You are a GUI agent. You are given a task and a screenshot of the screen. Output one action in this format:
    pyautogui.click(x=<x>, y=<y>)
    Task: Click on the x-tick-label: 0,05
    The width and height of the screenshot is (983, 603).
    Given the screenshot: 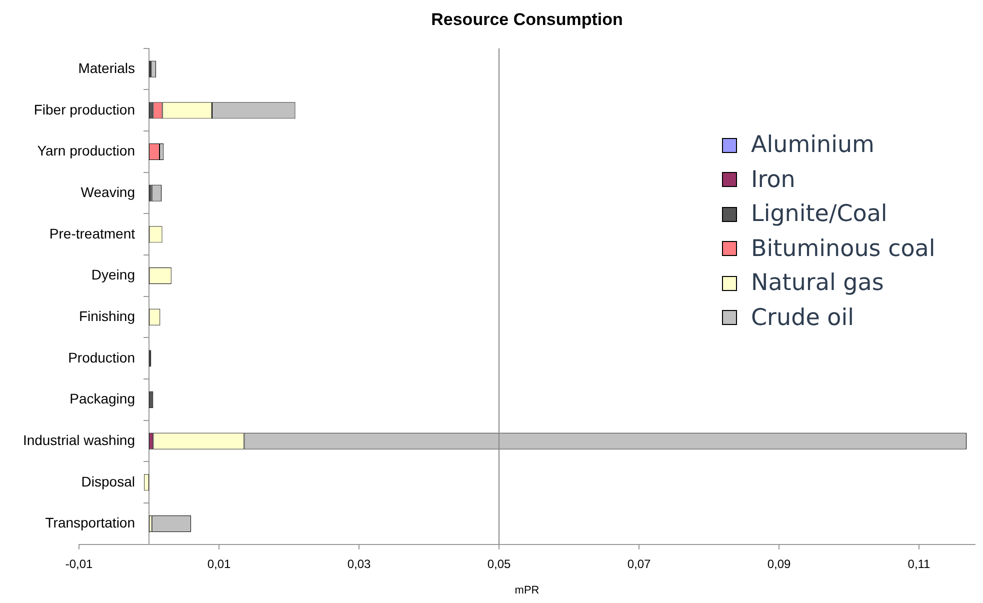 What is the action you would take?
    pyautogui.click(x=499, y=563)
    